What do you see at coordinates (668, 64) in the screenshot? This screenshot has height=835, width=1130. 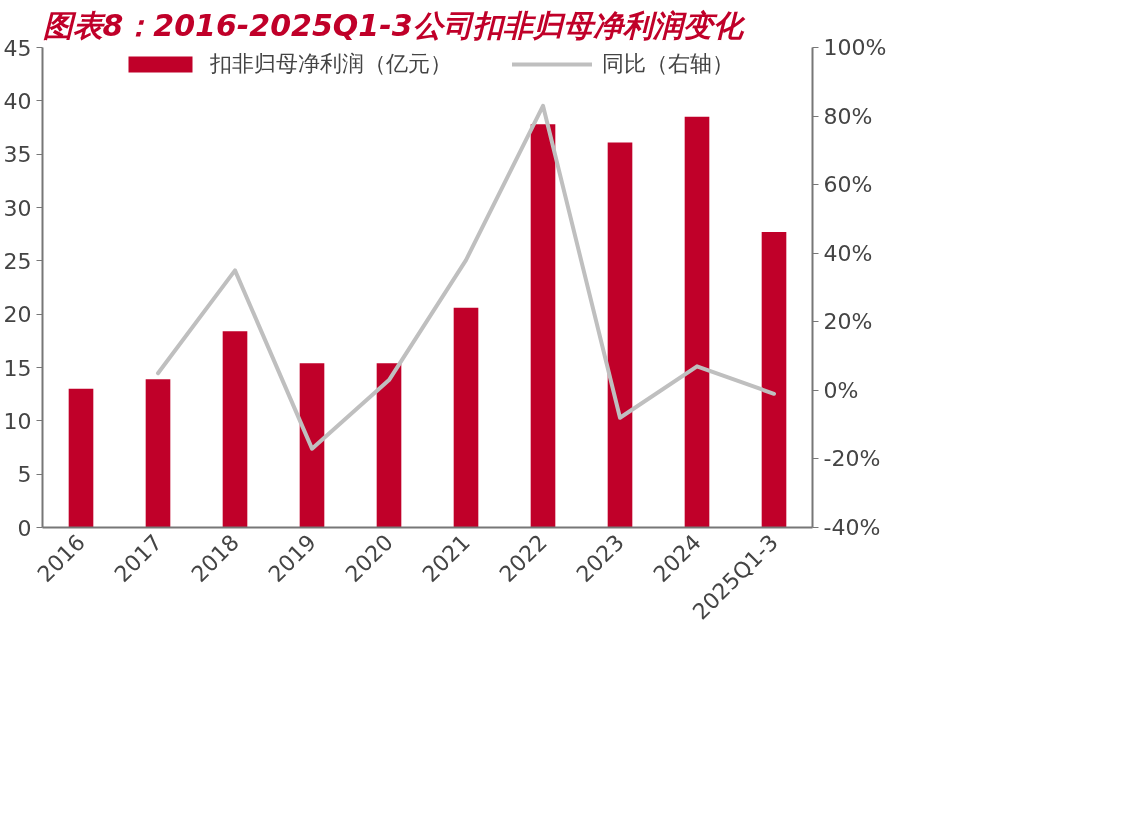 I see `legend-label: 同比（右轴）` at bounding box center [668, 64].